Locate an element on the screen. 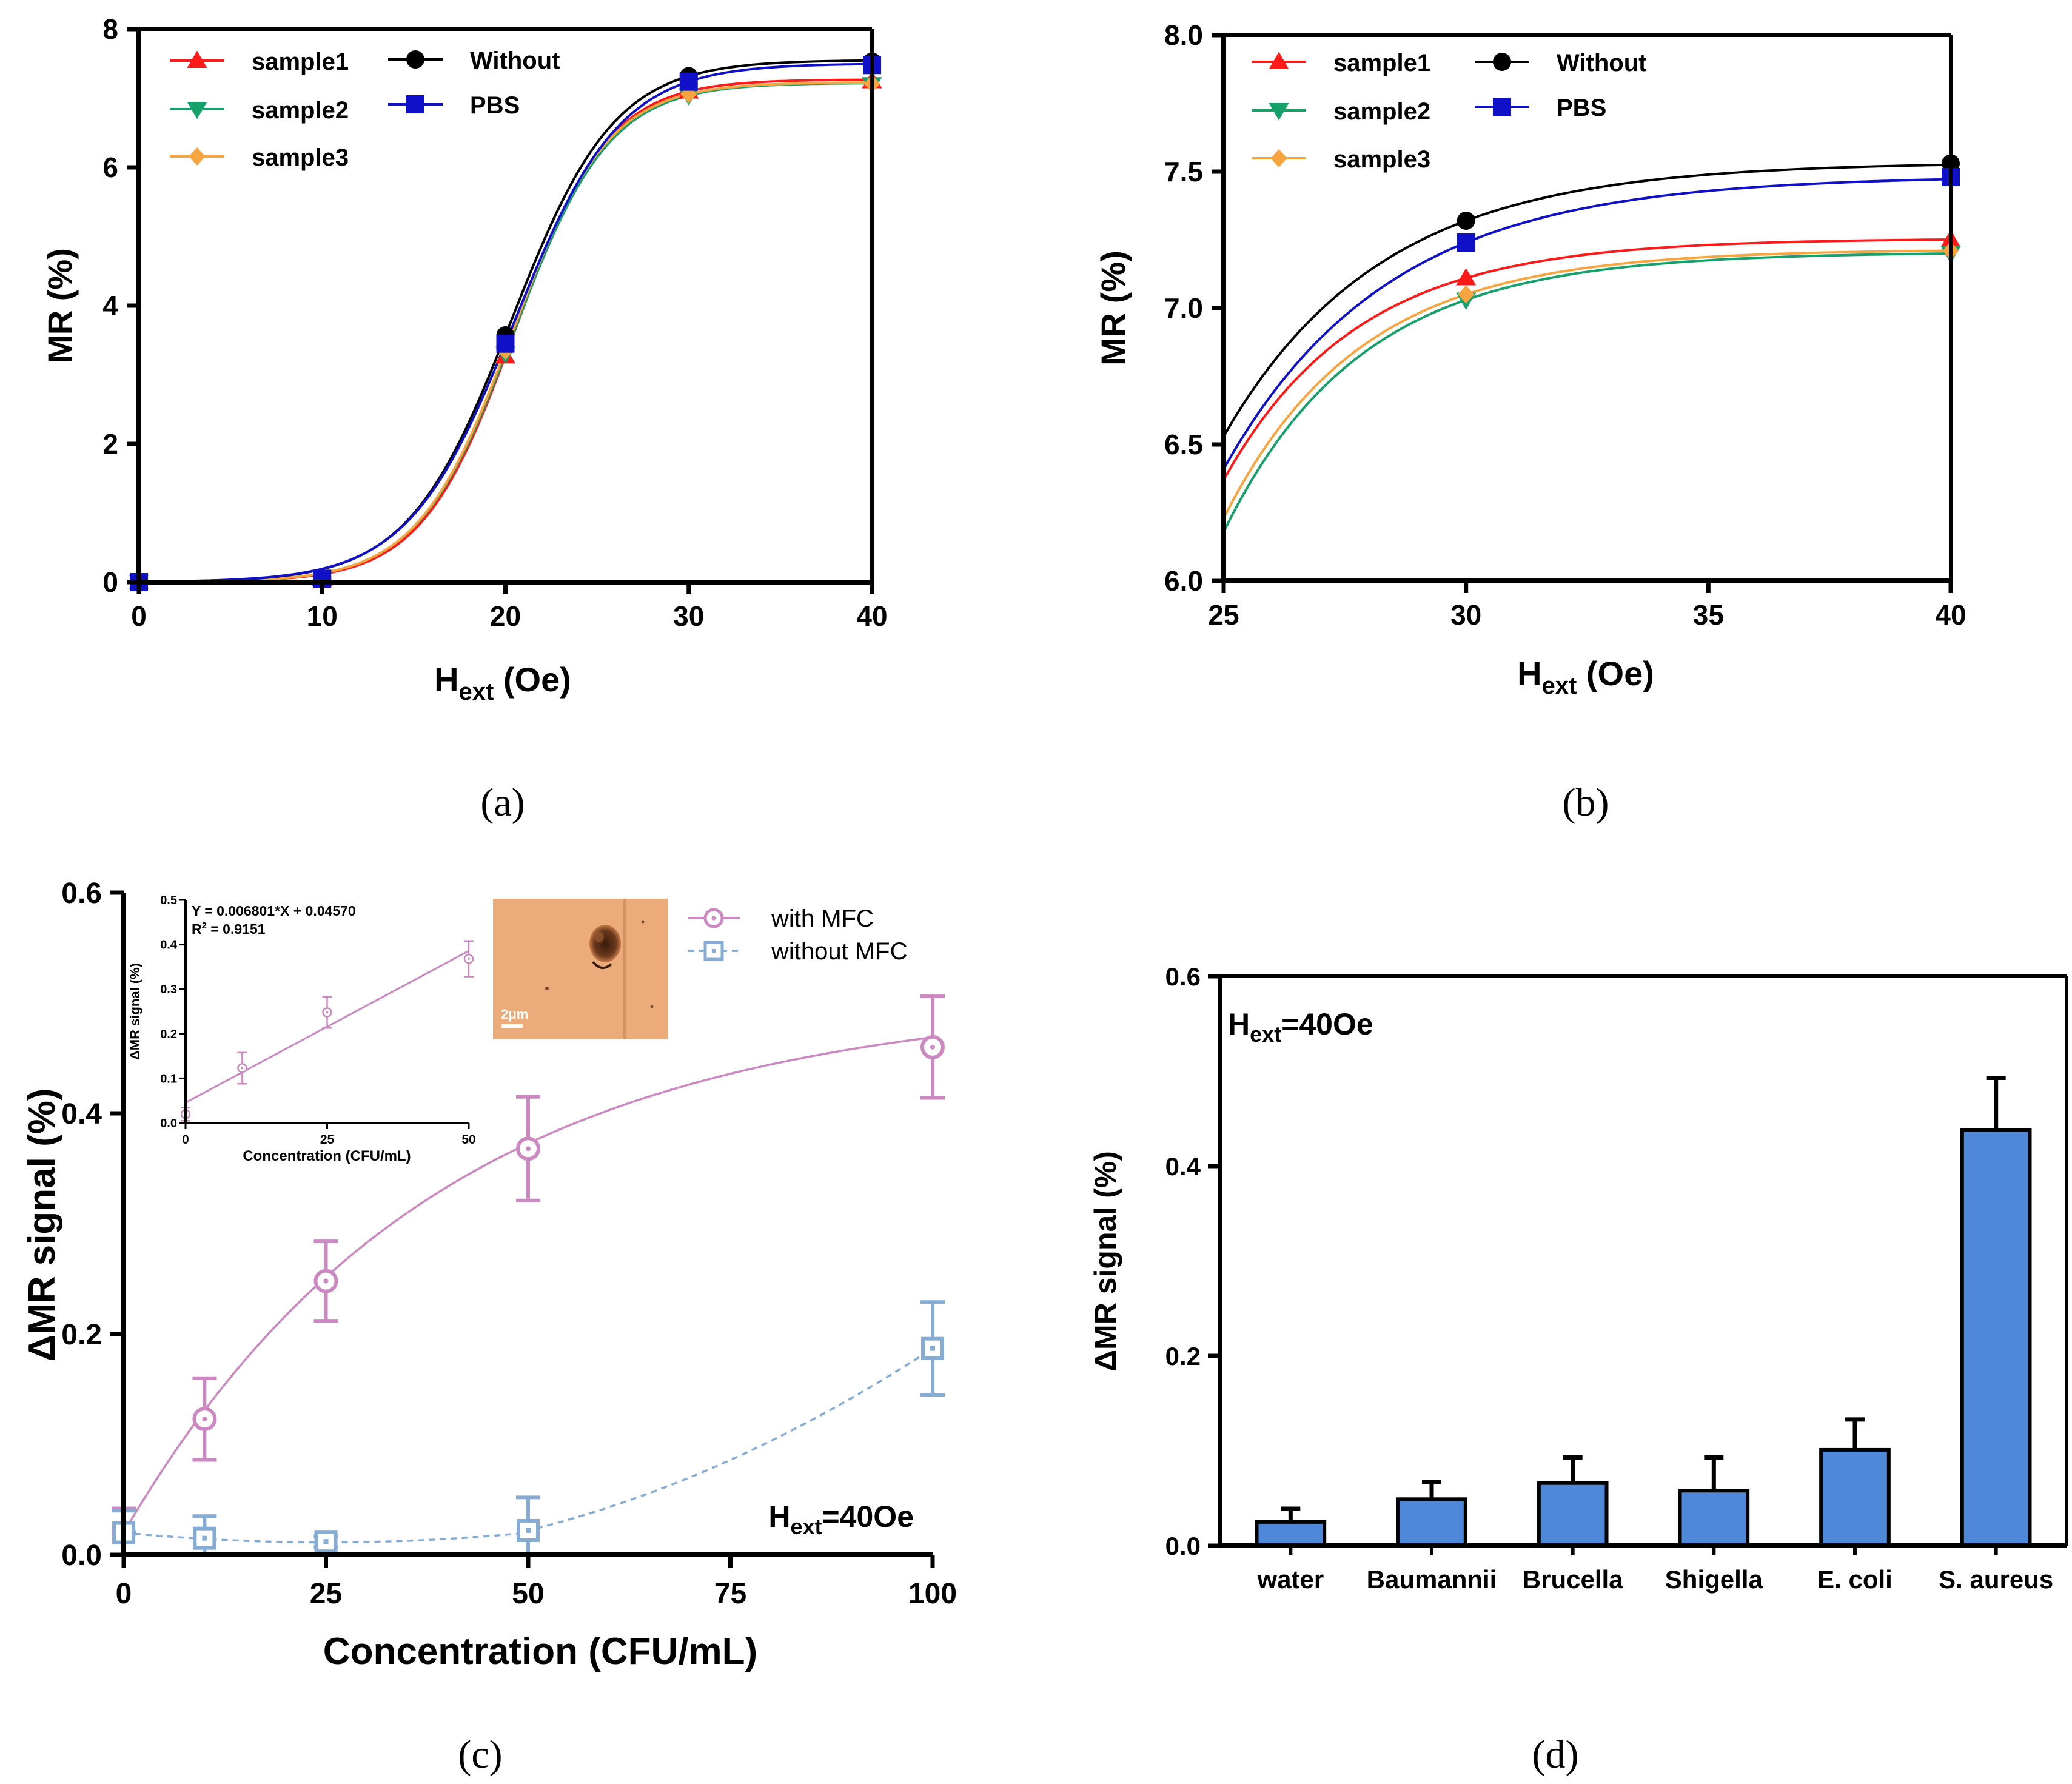 The height and width of the screenshot is (1784, 2072). panel-c-x-axis-label: Concentration (CFU/mL) is located at coordinates (540, 1651).